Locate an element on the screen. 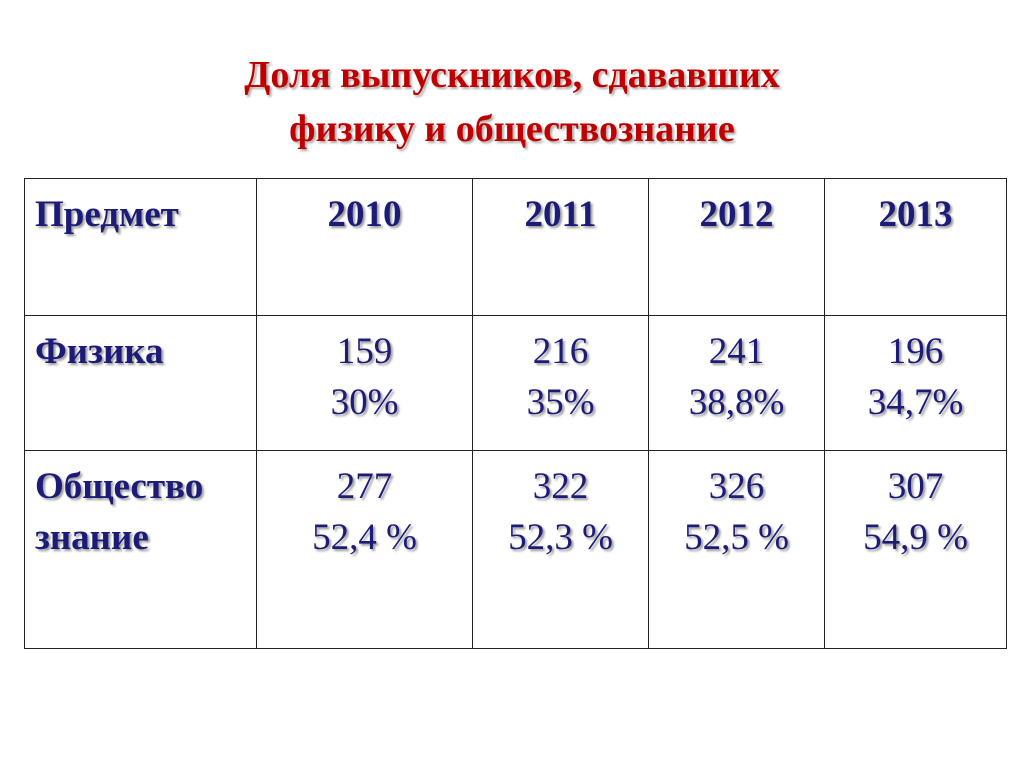  cell-line: 34,7% is located at coordinates (915, 402).